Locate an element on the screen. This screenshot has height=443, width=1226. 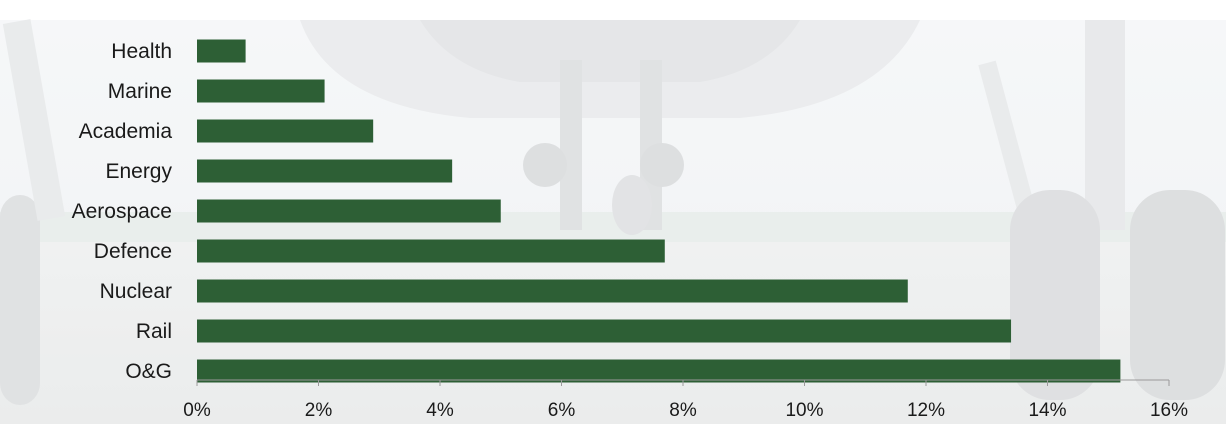
bar-aerospace is located at coordinates (349, 211).